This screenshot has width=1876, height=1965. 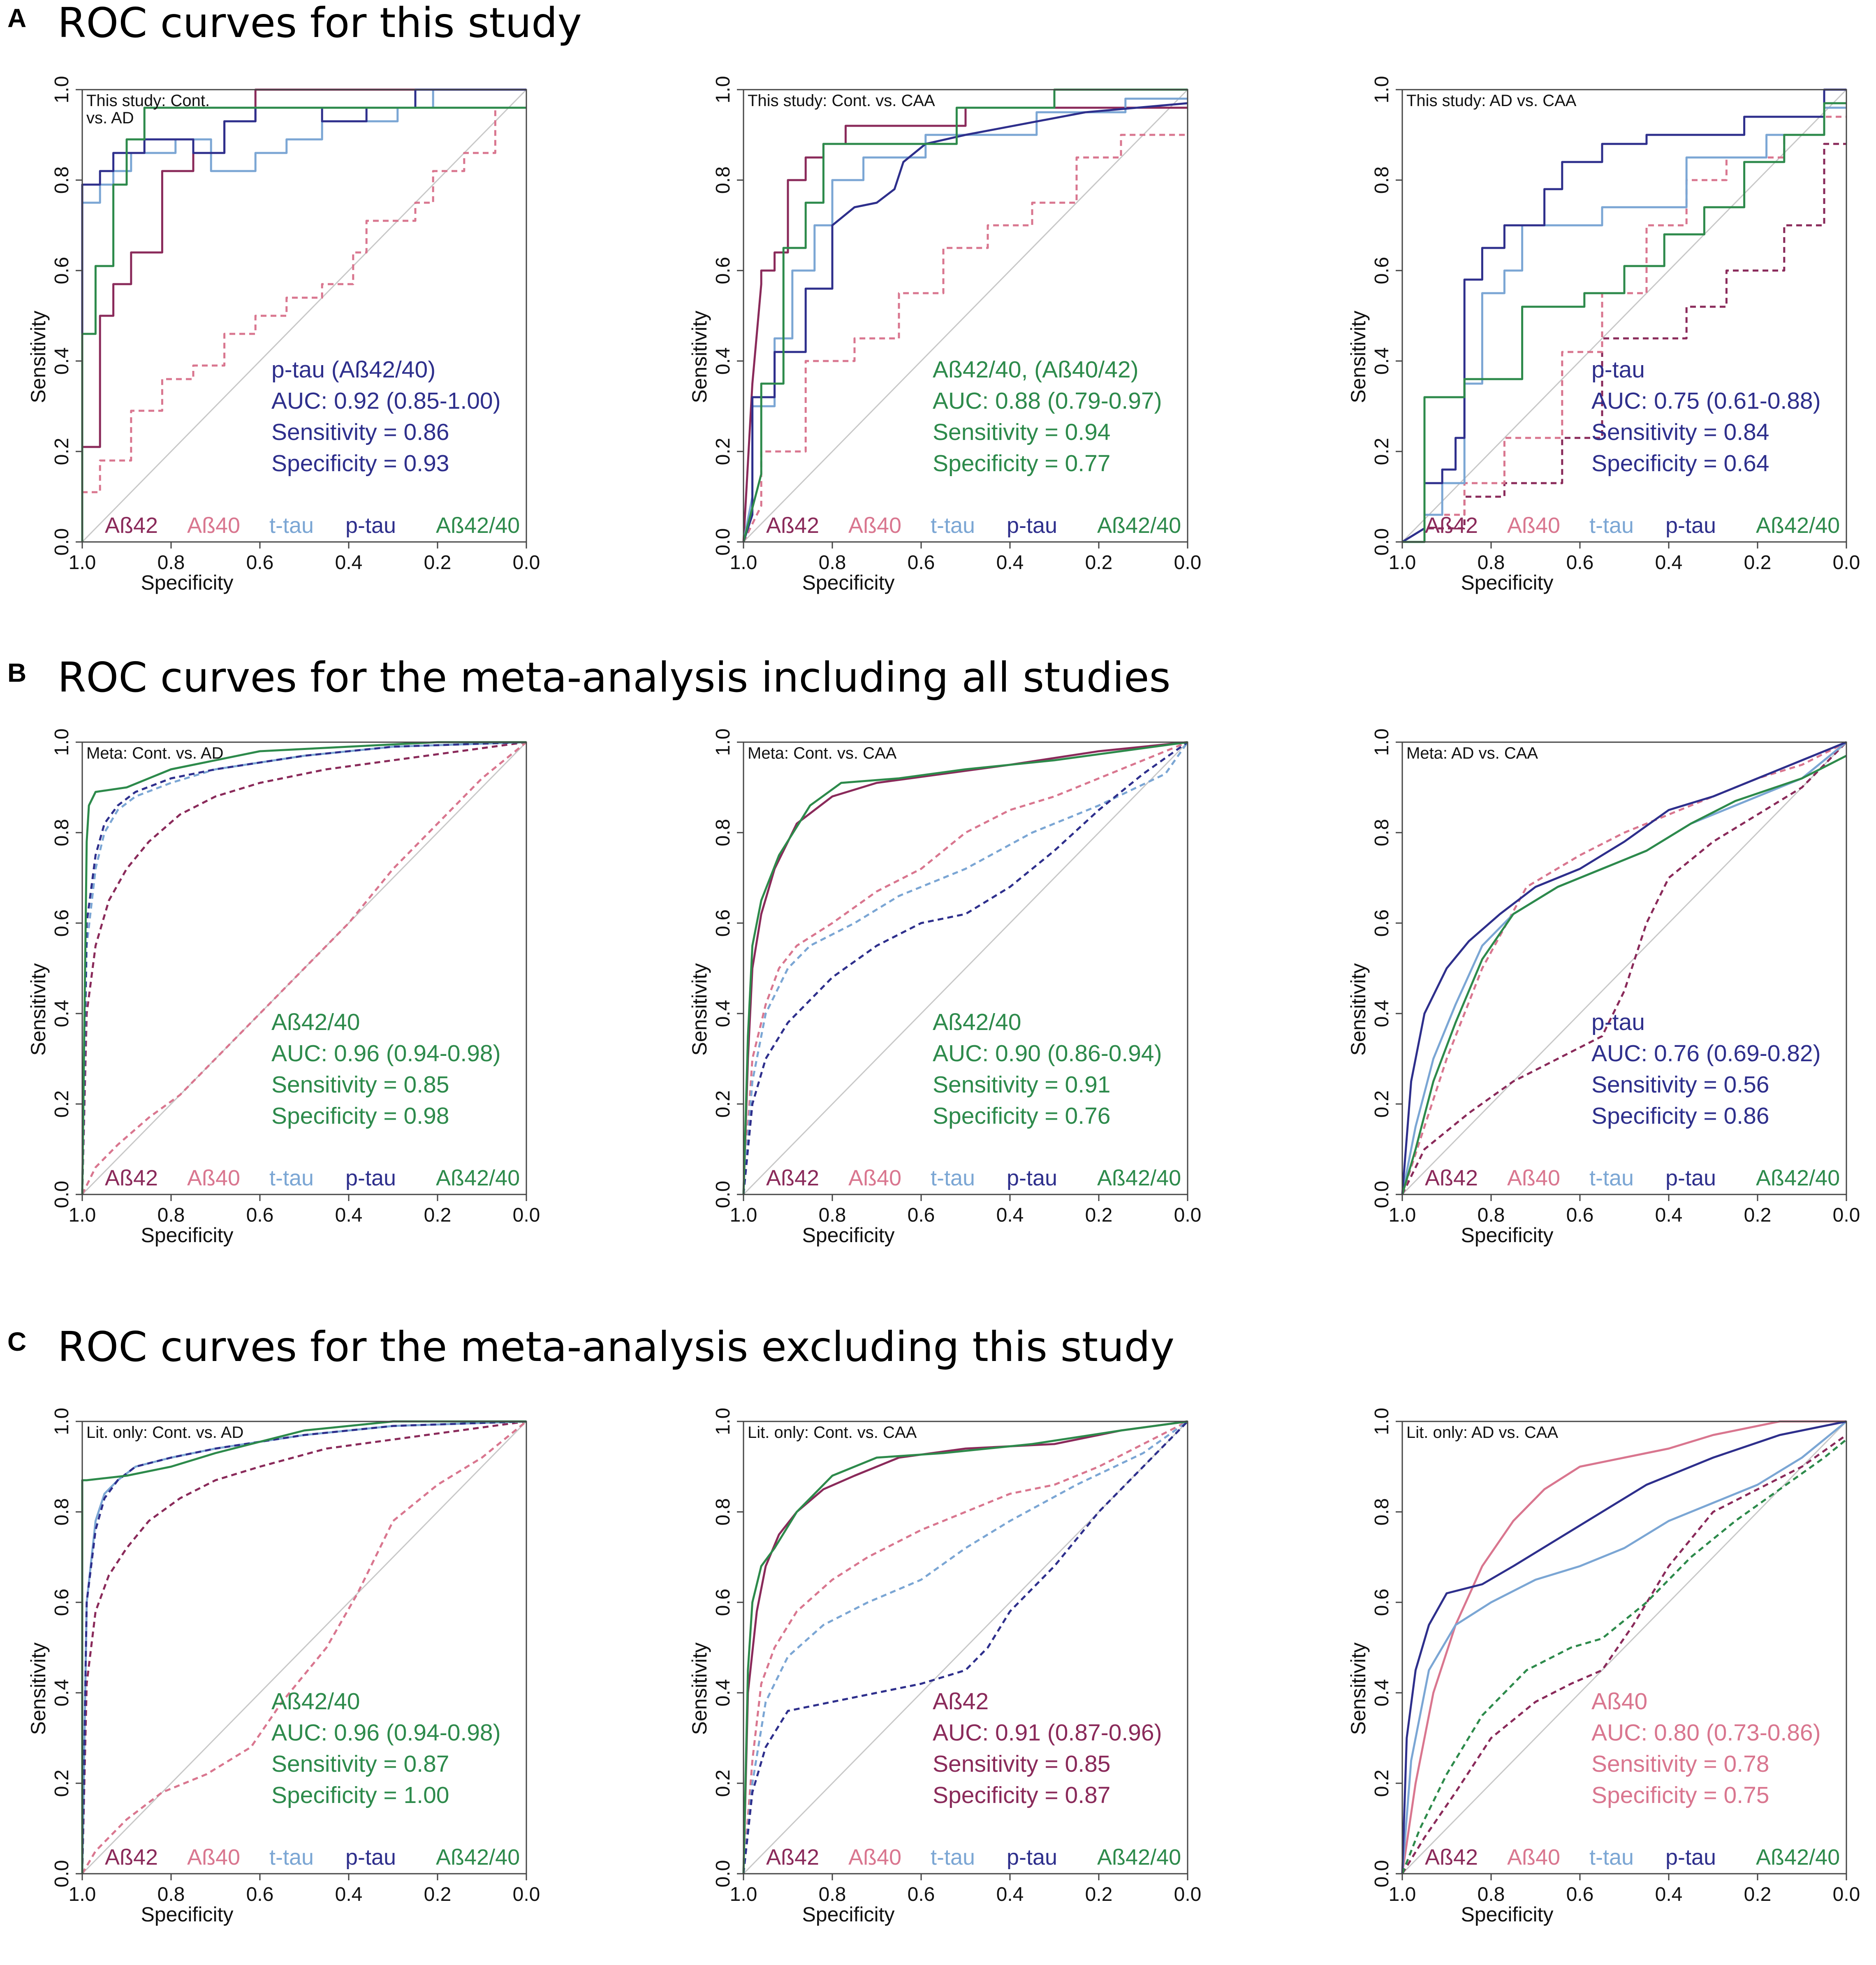 What do you see at coordinates (171, 563) in the screenshot?
I see `x-tick-label: 0.8` at bounding box center [171, 563].